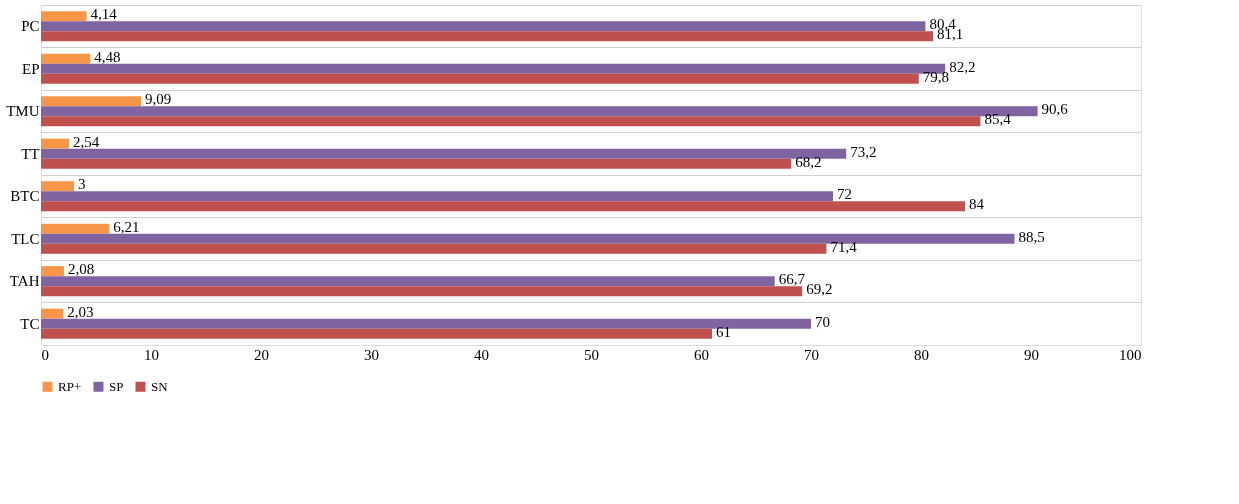 This screenshot has width=1239, height=504. What do you see at coordinates (151, 354) in the screenshot?
I see `x-tick-label: 10` at bounding box center [151, 354].